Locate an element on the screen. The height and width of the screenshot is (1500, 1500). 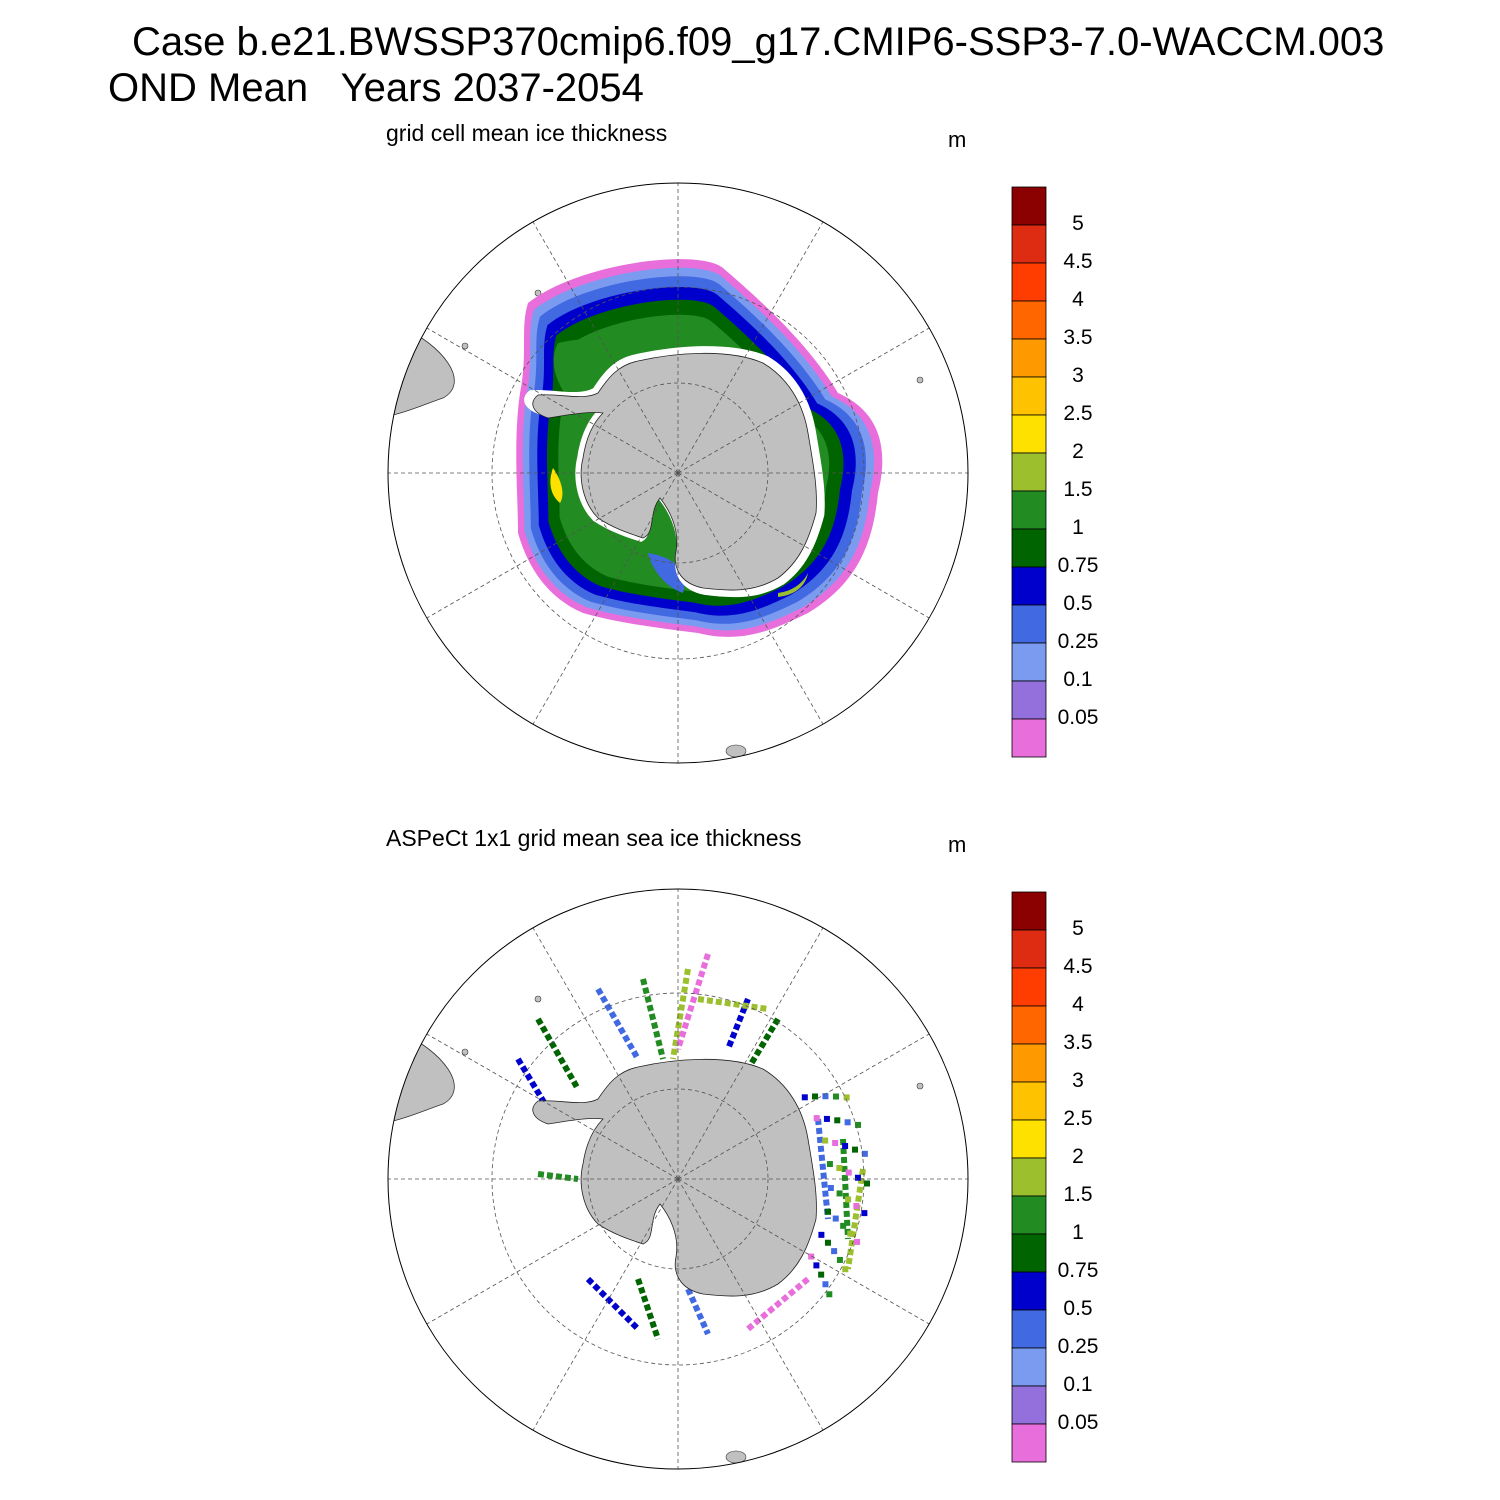
colorbar-tick-label: 0.1 is located at coordinates (1078, 679).